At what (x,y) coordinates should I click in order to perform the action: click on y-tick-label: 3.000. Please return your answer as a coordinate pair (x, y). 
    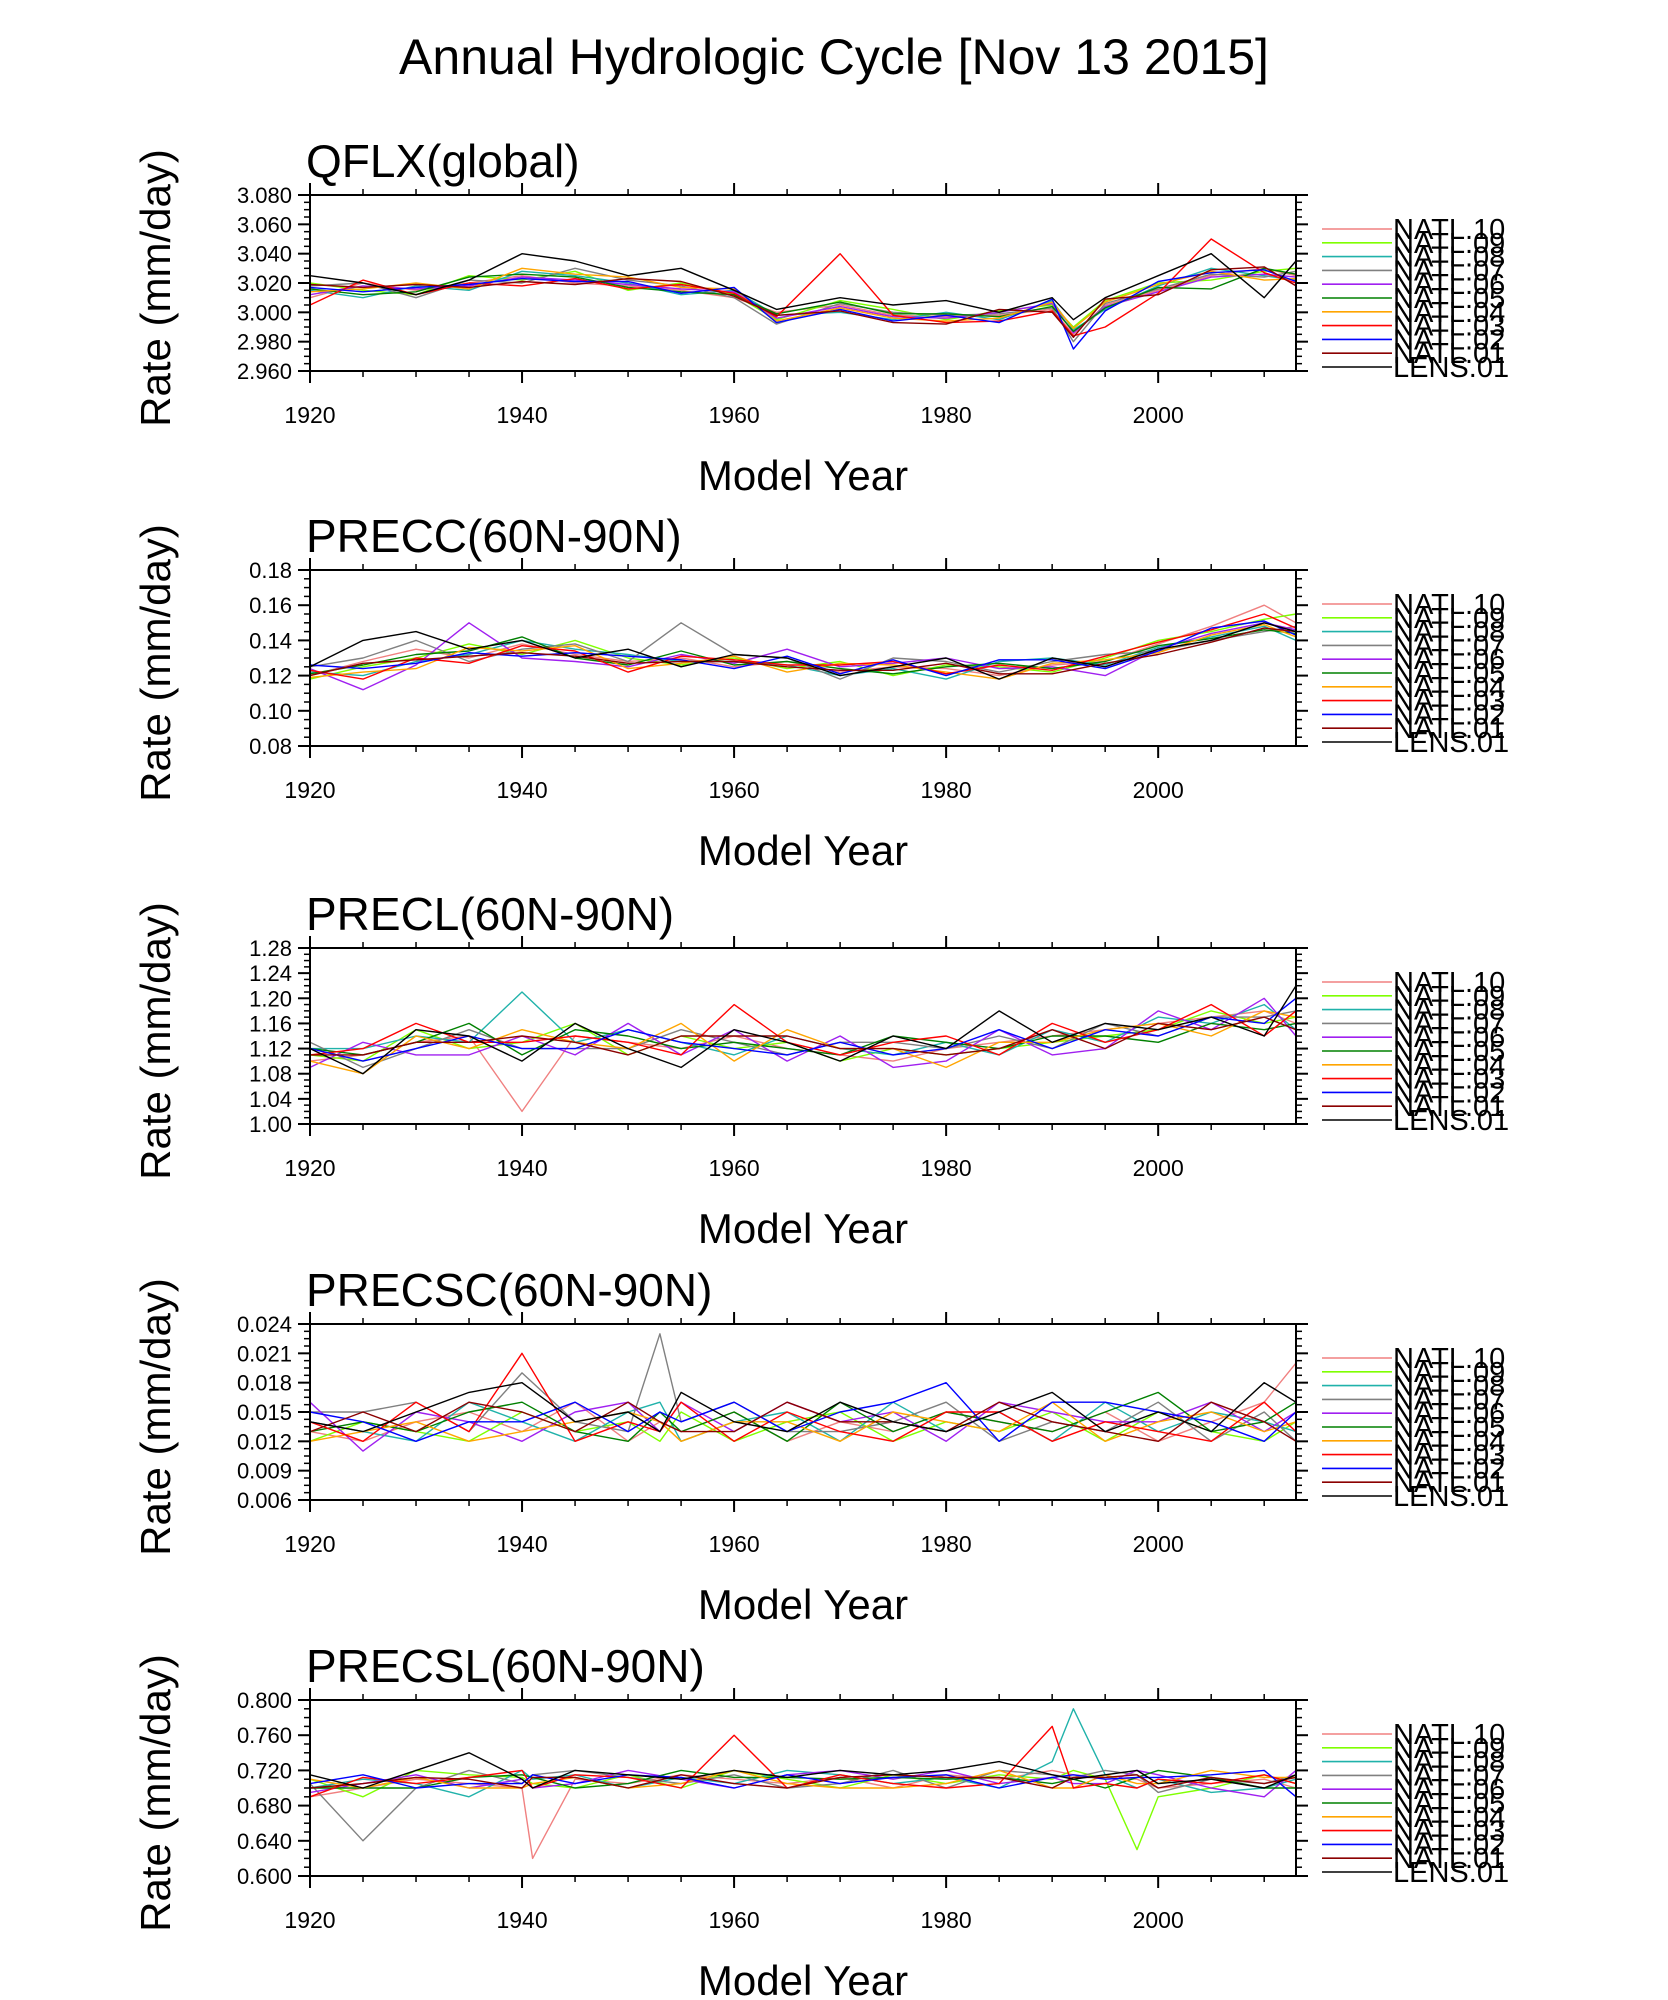
    Looking at the image, I should click on (264, 312).